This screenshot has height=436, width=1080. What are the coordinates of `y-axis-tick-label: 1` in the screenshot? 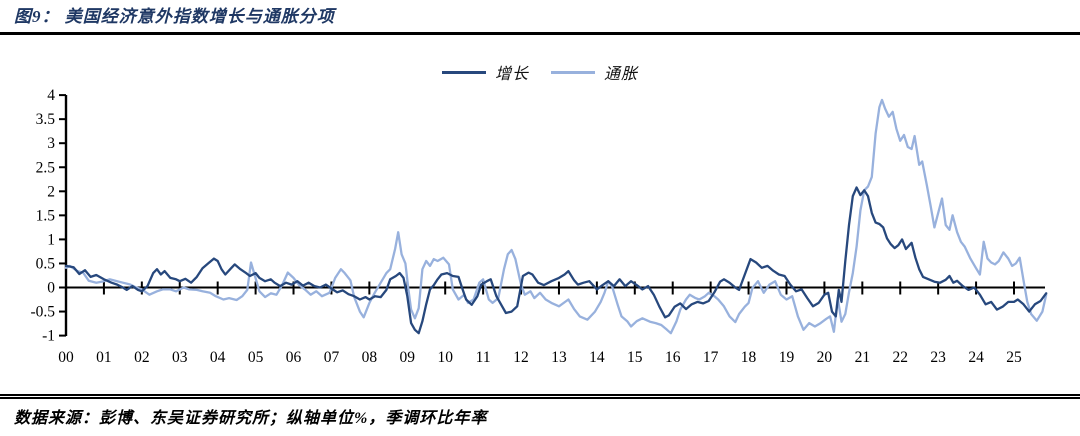 It's located at (51, 239).